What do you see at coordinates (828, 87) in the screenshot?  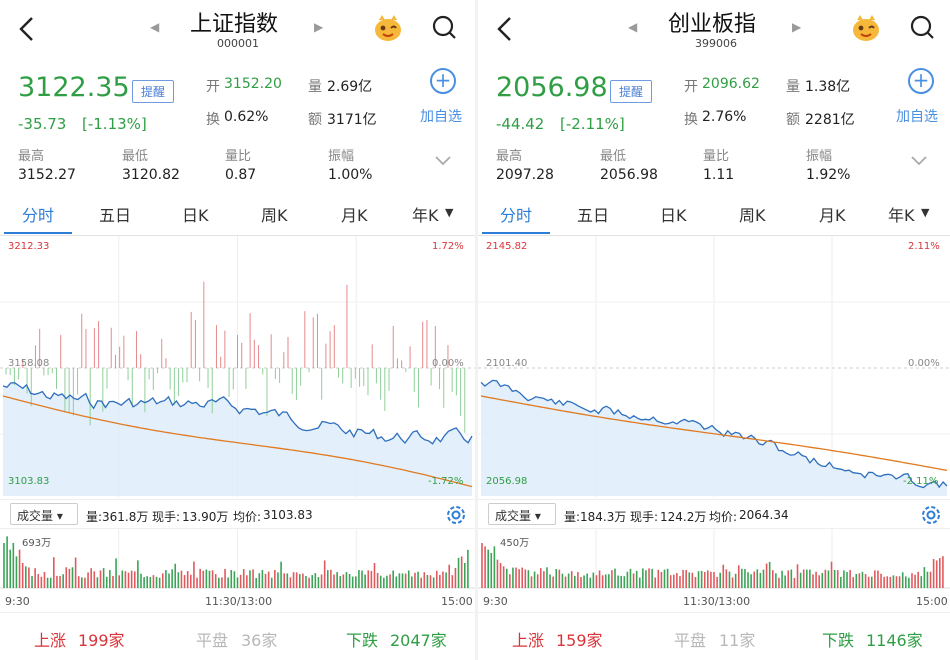 I see `volume-value: 1.38亿` at bounding box center [828, 87].